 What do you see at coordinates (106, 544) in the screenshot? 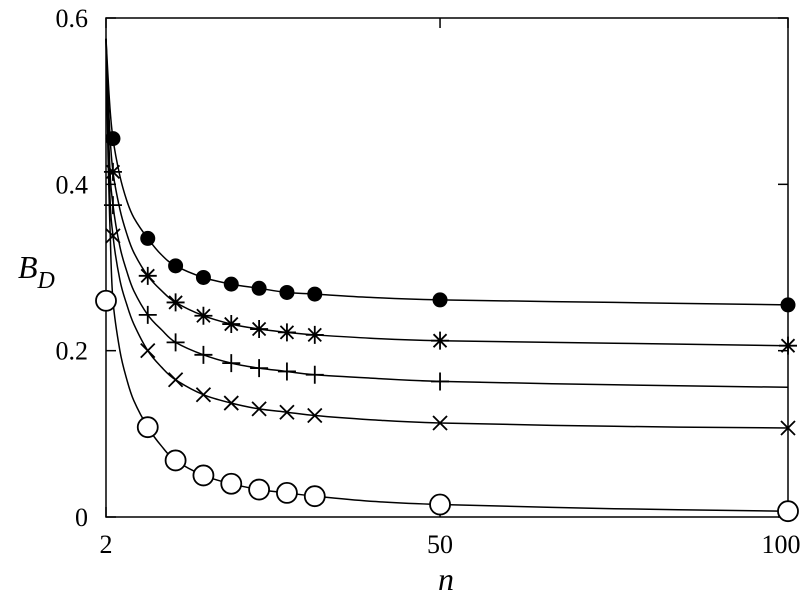
I see `x-tick-label: 2` at bounding box center [106, 544].